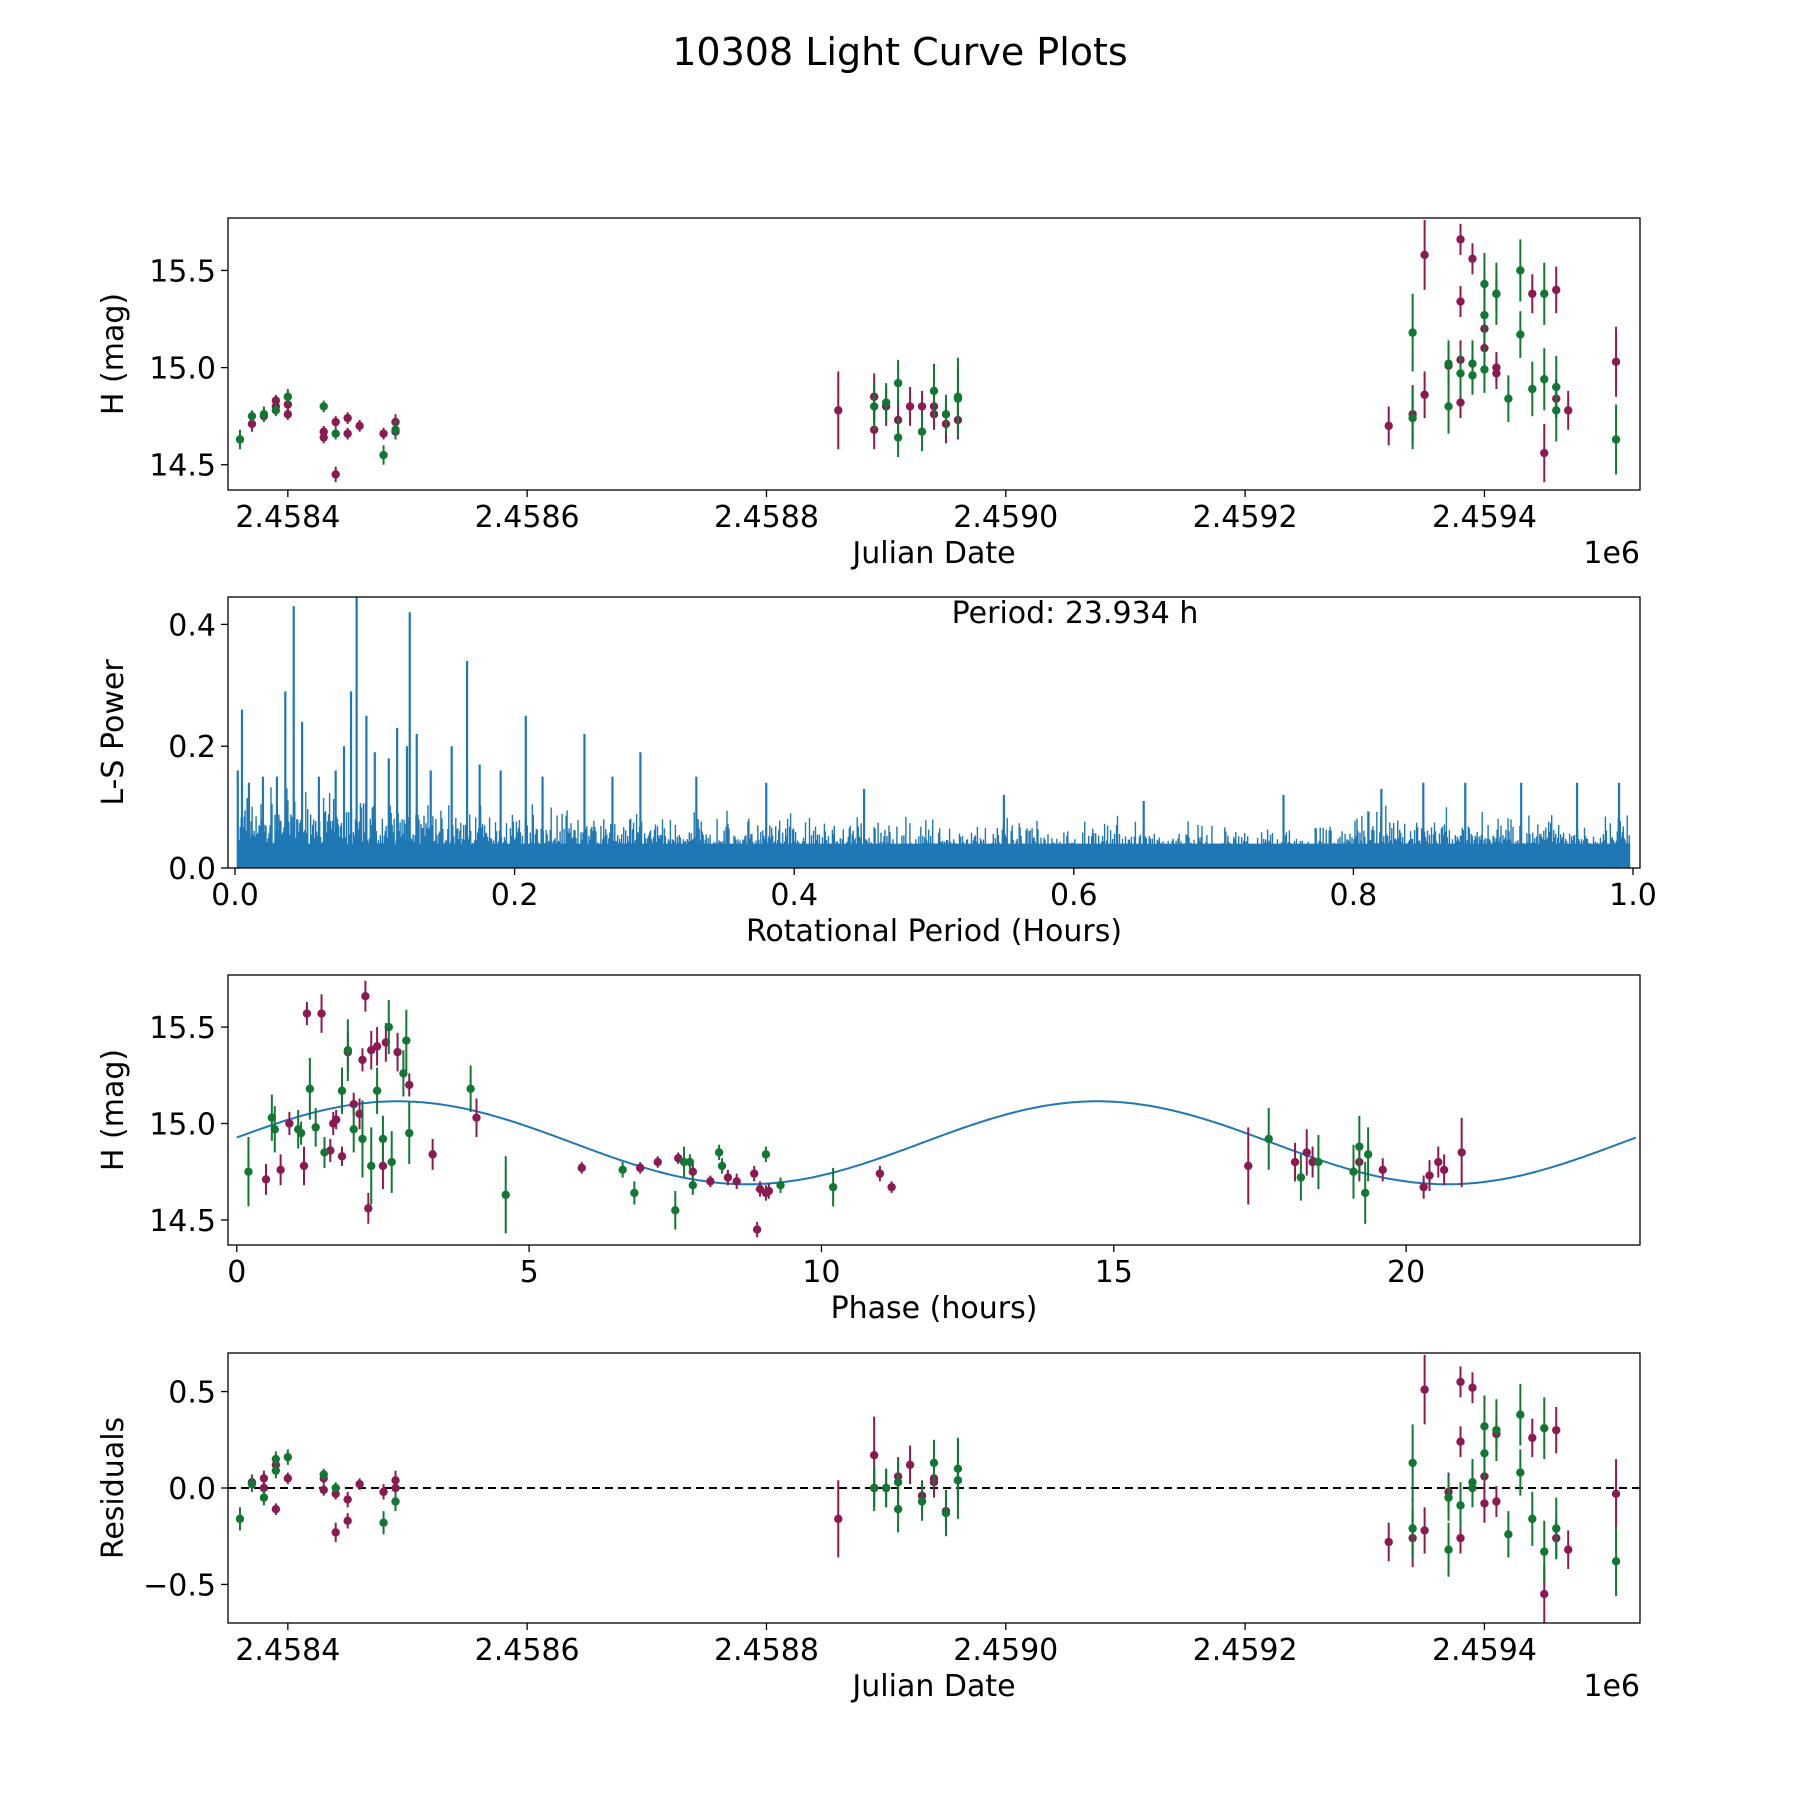 This screenshot has width=1800, height=1800. What do you see at coordinates (1406, 1272) in the screenshot?
I see `x-tick-label: 20` at bounding box center [1406, 1272].